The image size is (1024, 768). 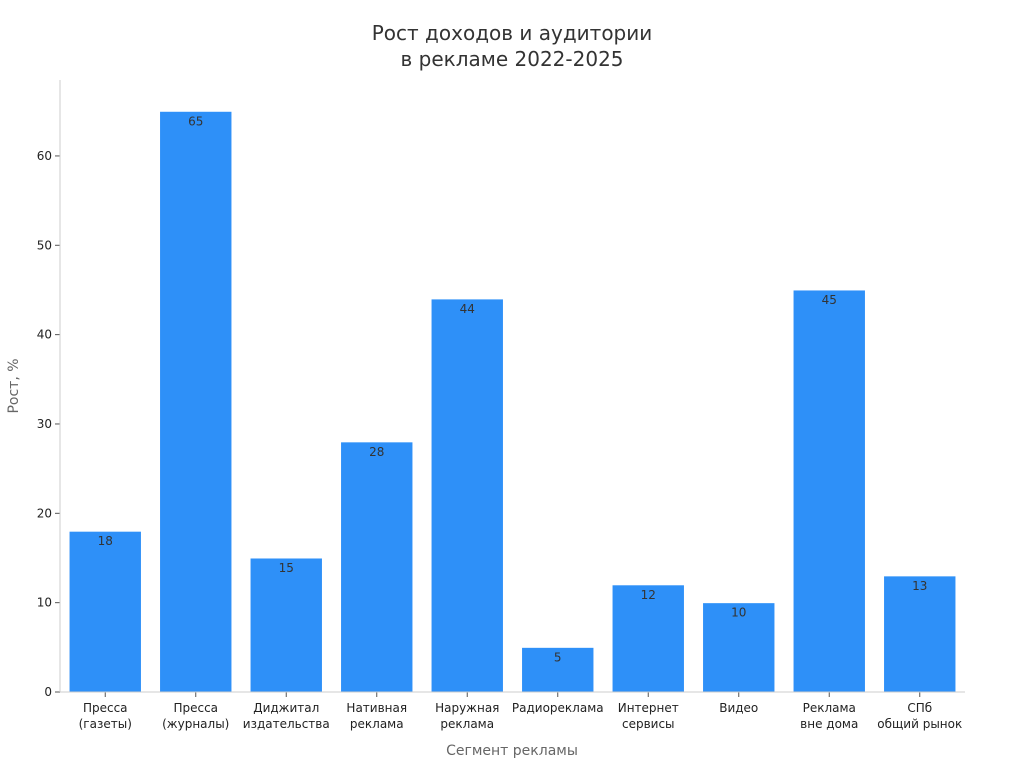 I want to click on data-label: 18, so click(x=105, y=541).